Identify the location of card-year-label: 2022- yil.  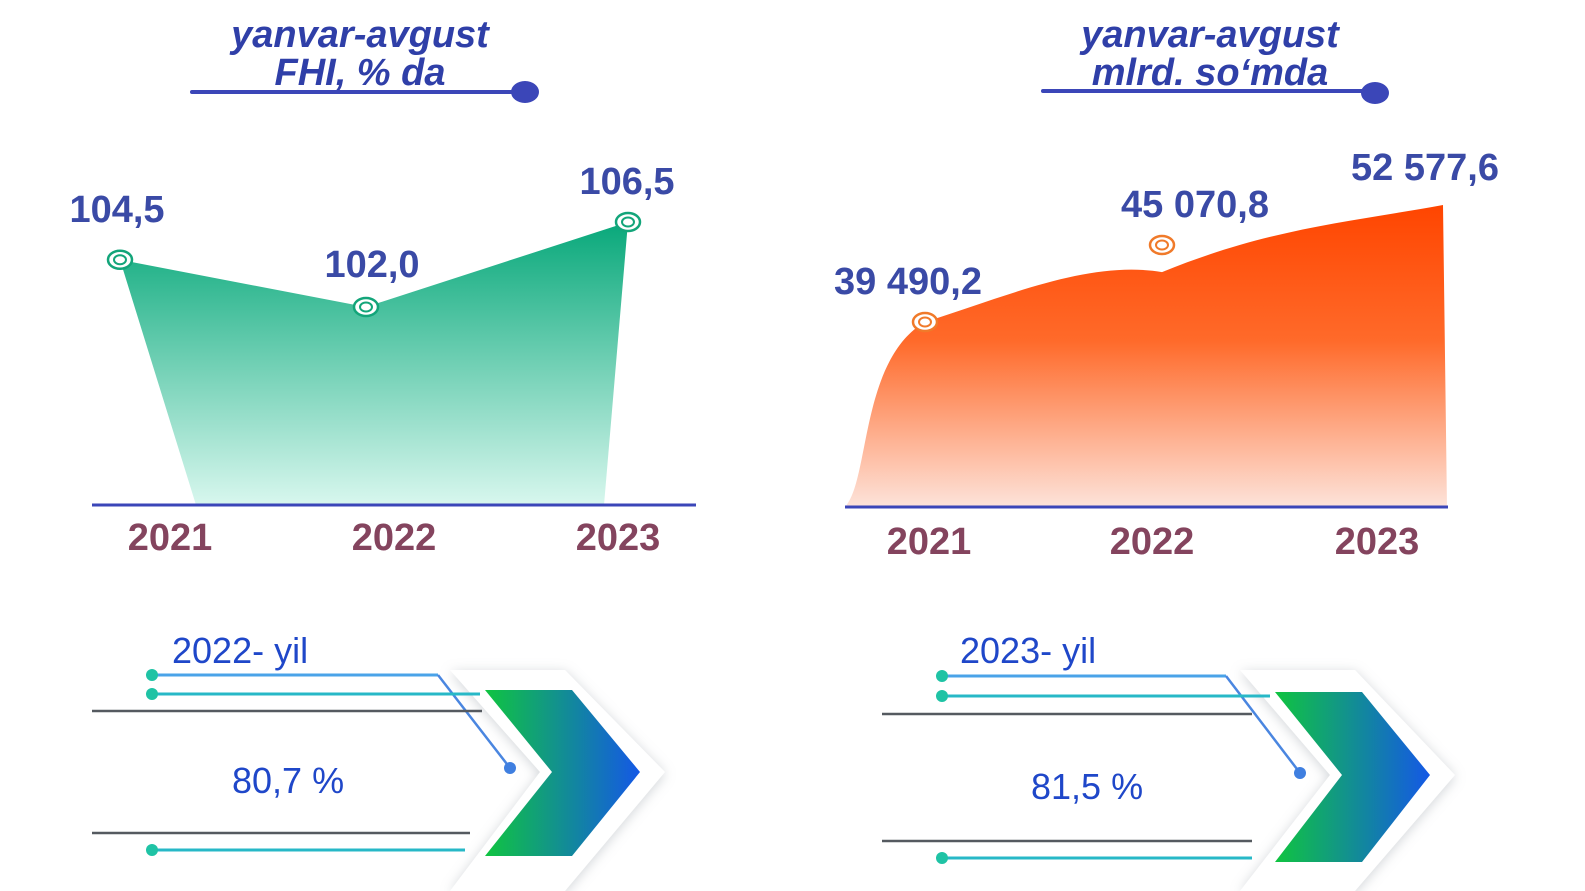
(240, 650).